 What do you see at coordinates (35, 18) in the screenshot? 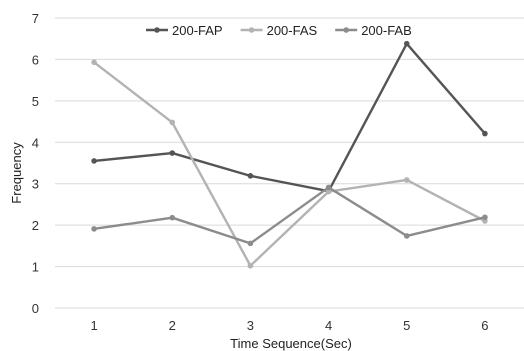
I see `y-tick-label: 7` at bounding box center [35, 18].